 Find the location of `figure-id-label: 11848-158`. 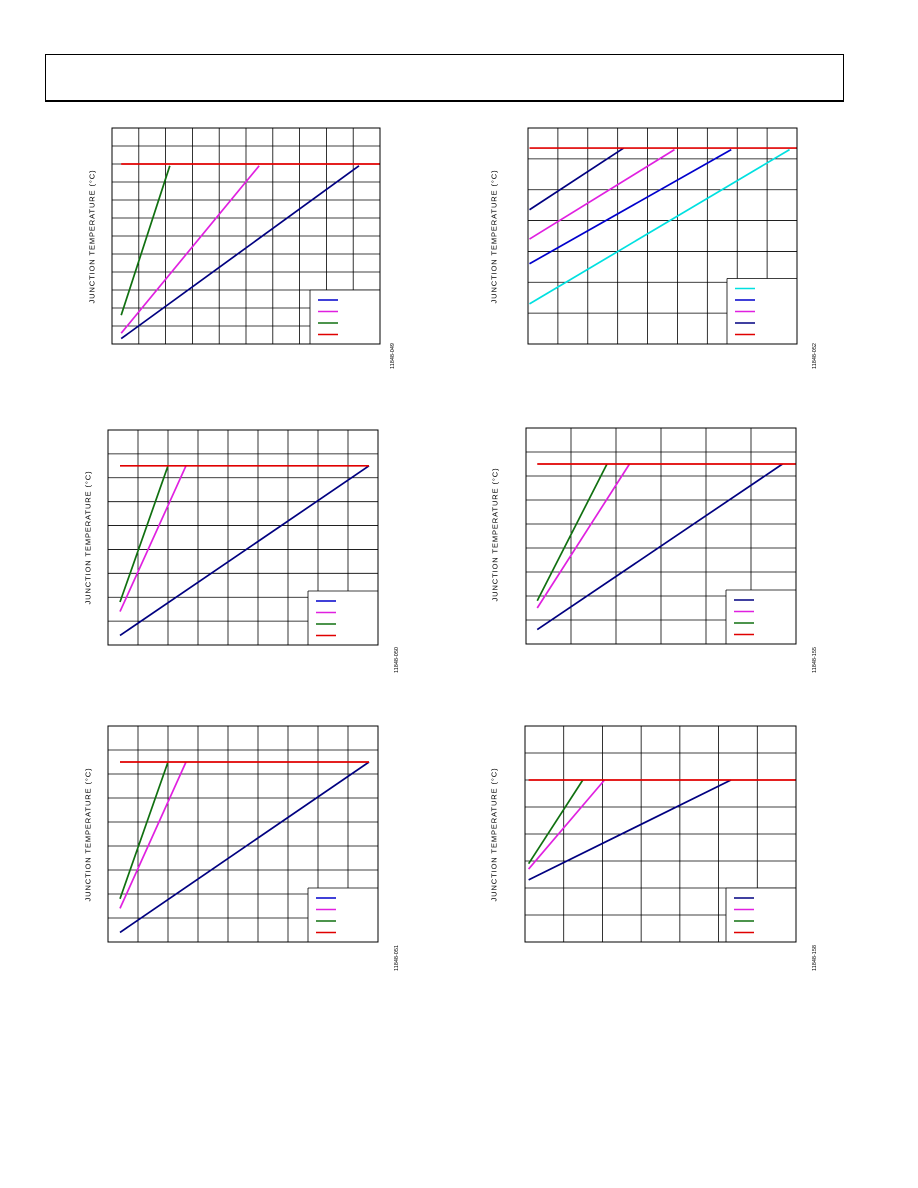

figure-id-label: 11848-158 is located at coordinates (814, 958).